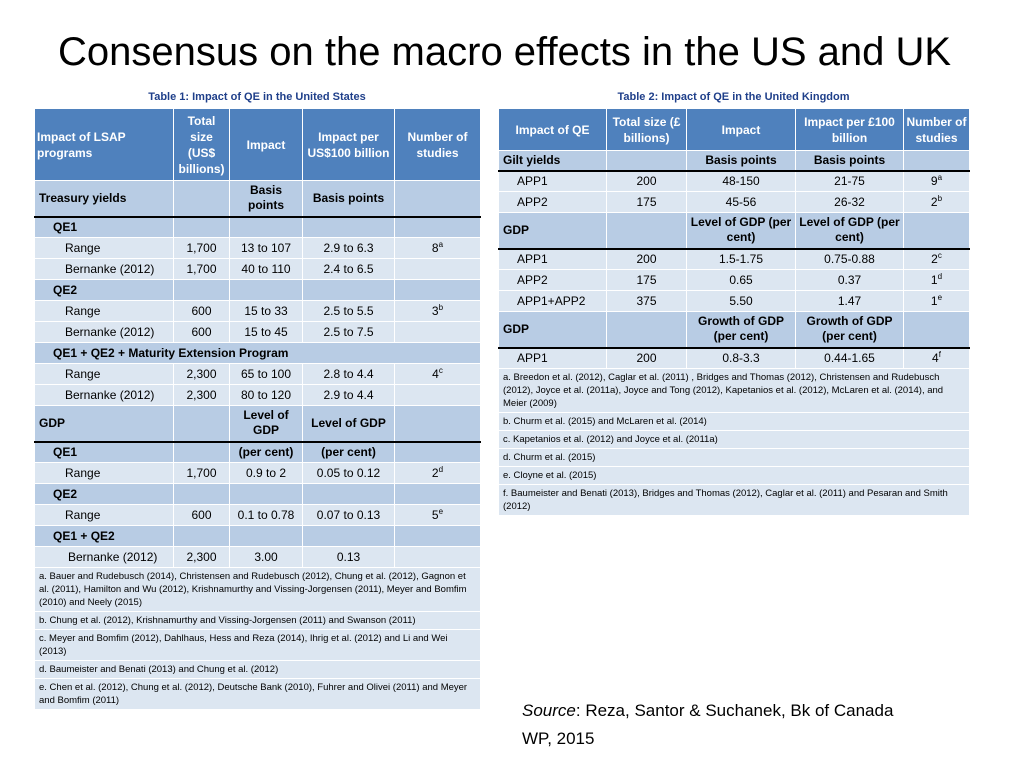  I want to click on cell: 1.47, so click(849, 301).